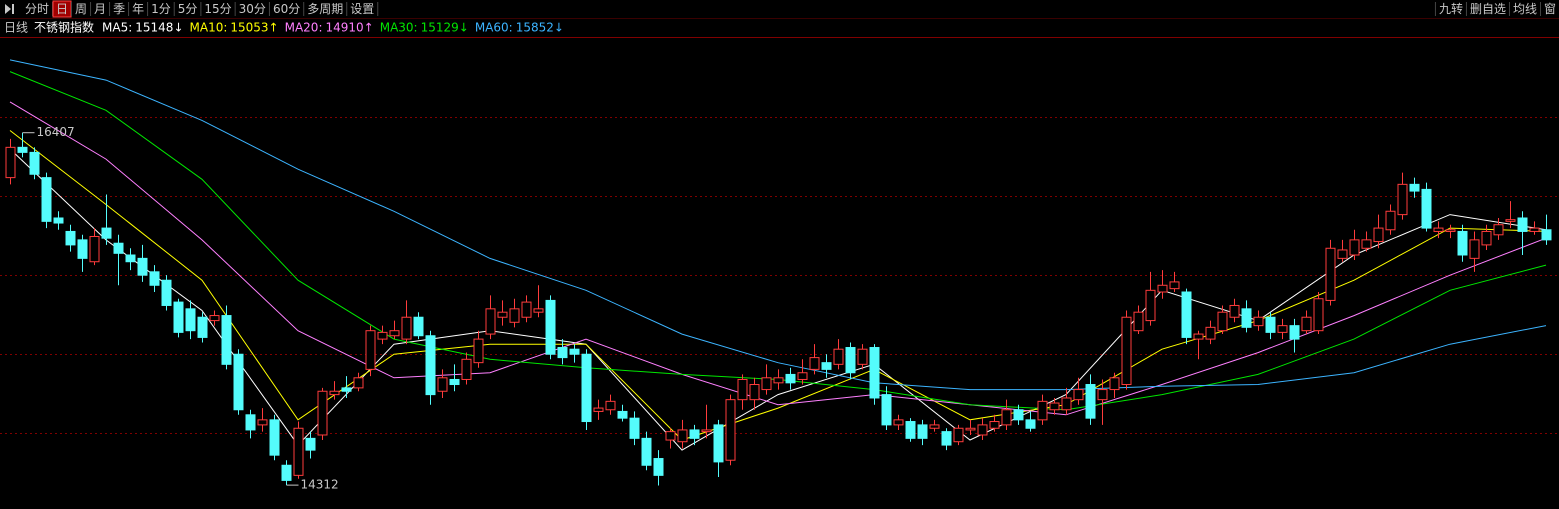  I want to click on toolbar-button: 窗, so click(1547, 9).